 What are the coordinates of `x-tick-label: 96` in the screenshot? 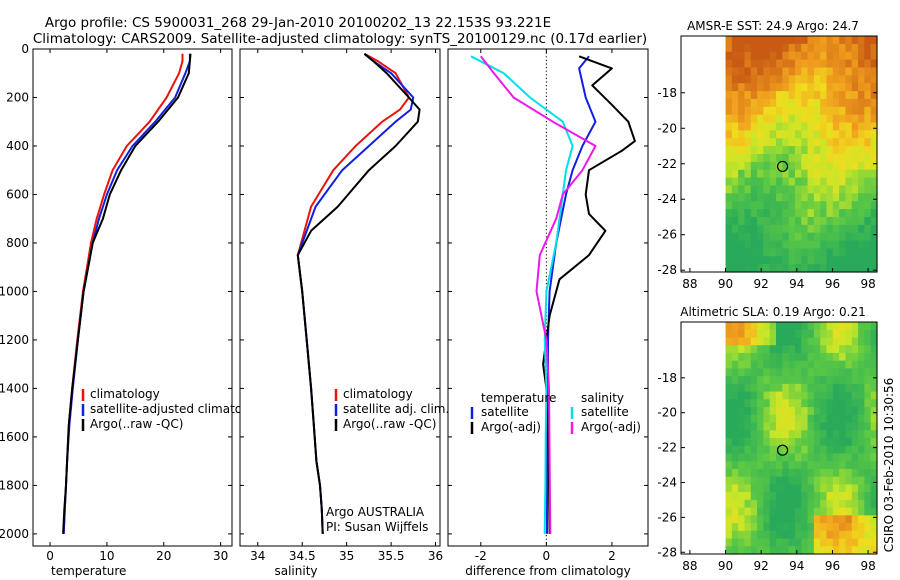 It's located at (832, 284).